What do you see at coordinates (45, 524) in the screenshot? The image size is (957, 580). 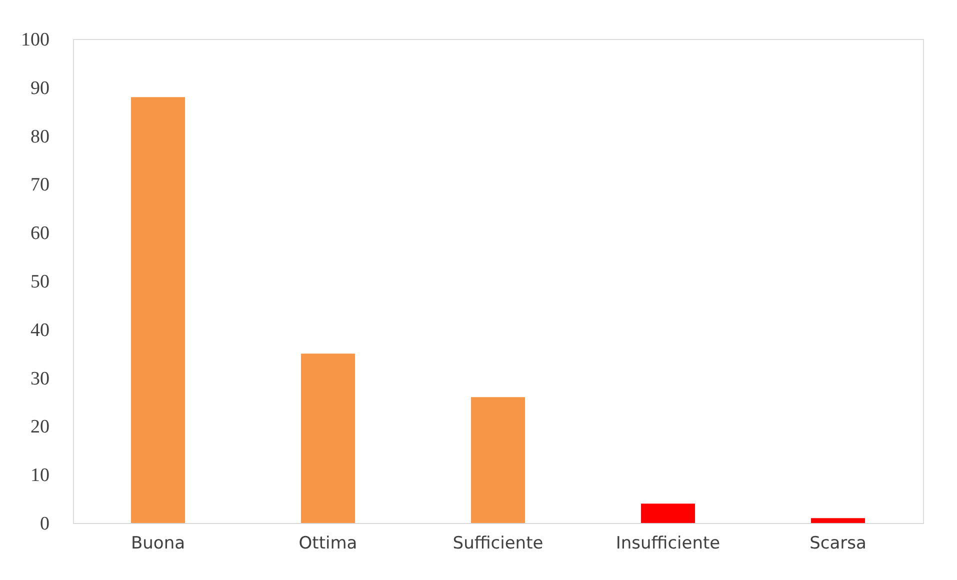 I see `y-tick-label: 0` at bounding box center [45, 524].